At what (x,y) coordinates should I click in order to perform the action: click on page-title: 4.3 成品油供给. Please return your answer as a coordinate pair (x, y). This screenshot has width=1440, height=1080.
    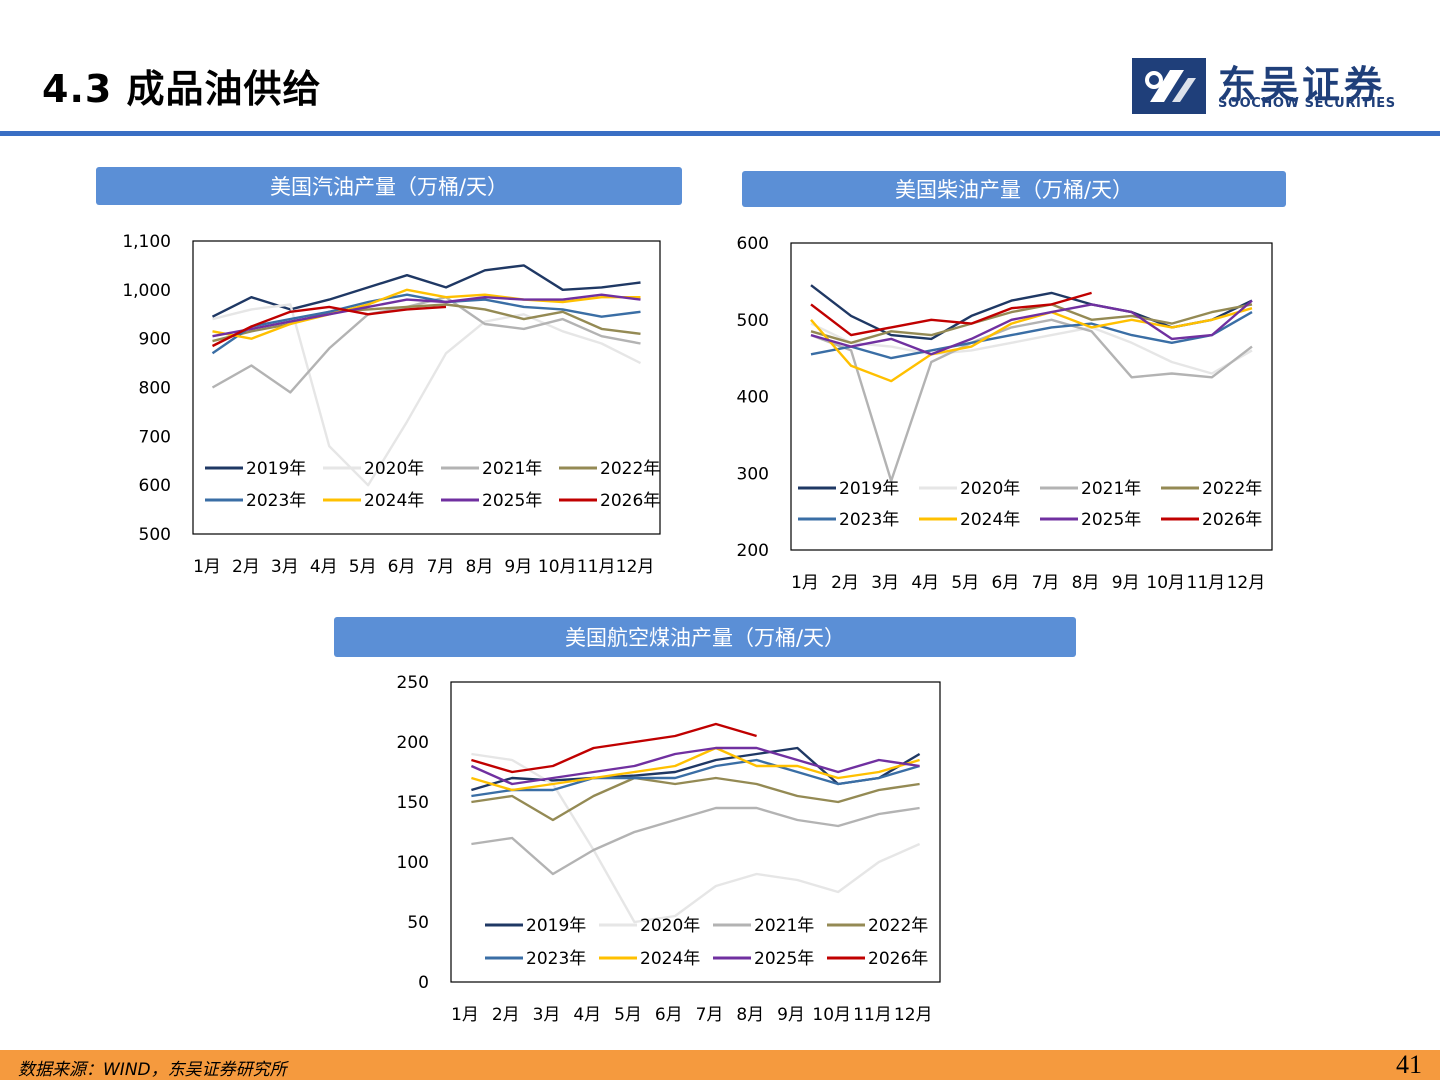
    Looking at the image, I should click on (182, 89).